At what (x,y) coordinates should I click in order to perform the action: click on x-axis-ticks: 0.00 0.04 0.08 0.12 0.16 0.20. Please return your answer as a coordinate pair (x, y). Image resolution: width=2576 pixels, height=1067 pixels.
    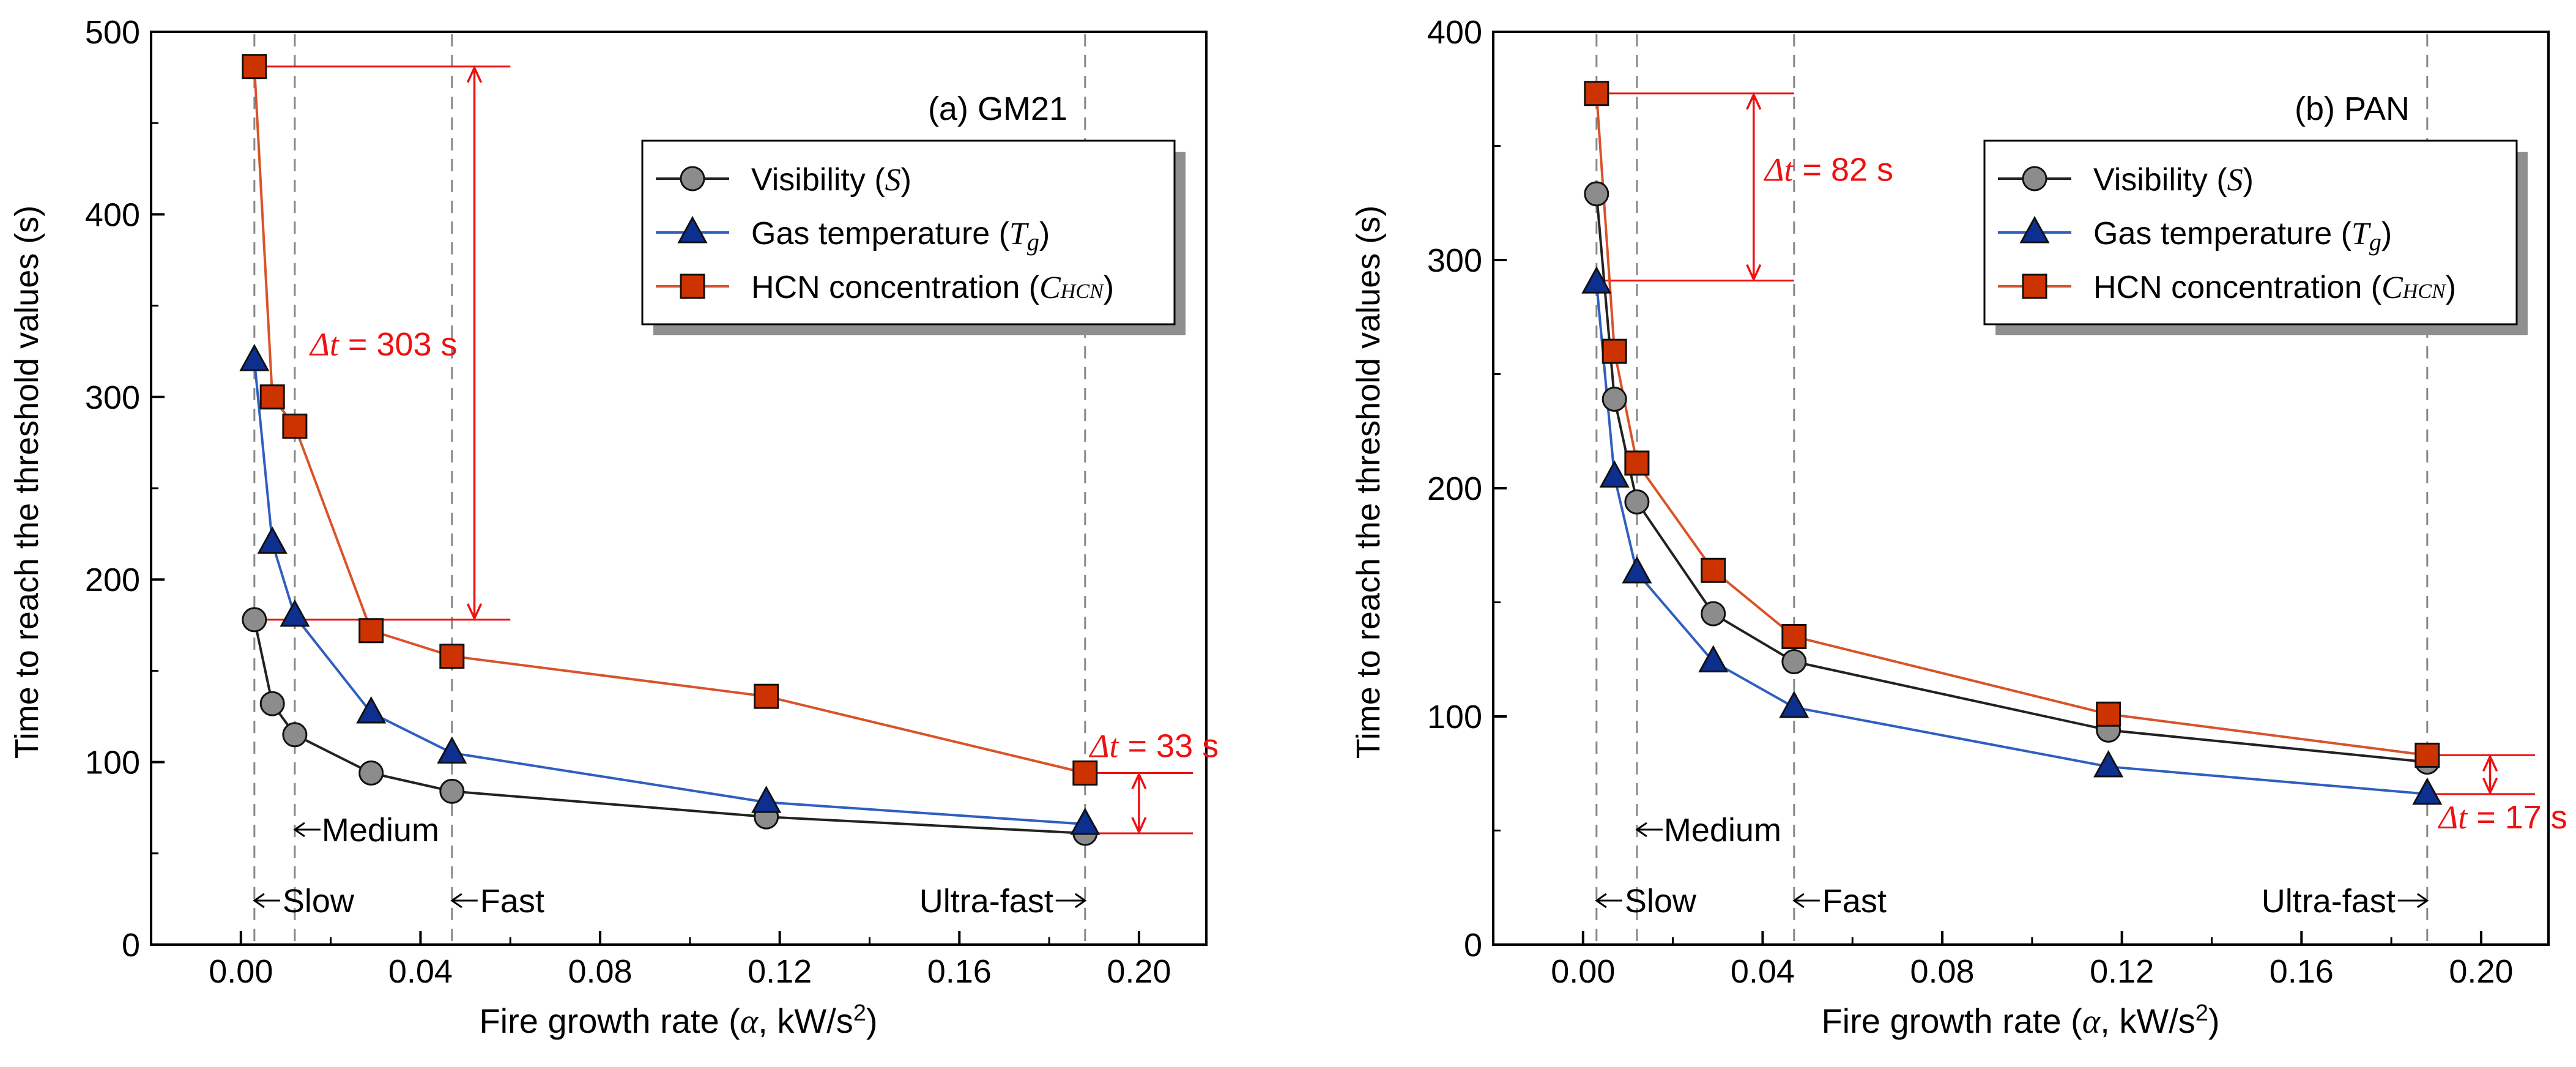
    Looking at the image, I should click on (2032, 960).